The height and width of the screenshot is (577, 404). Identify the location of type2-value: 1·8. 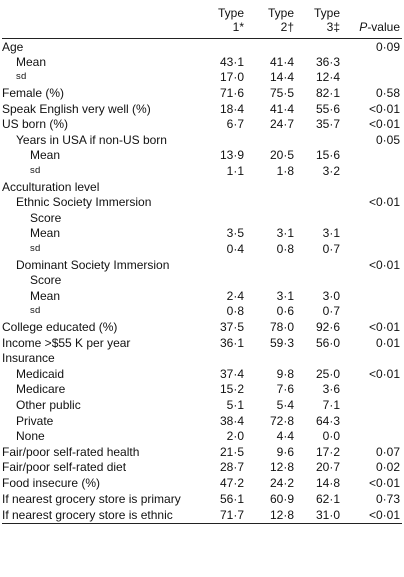
(285, 171).